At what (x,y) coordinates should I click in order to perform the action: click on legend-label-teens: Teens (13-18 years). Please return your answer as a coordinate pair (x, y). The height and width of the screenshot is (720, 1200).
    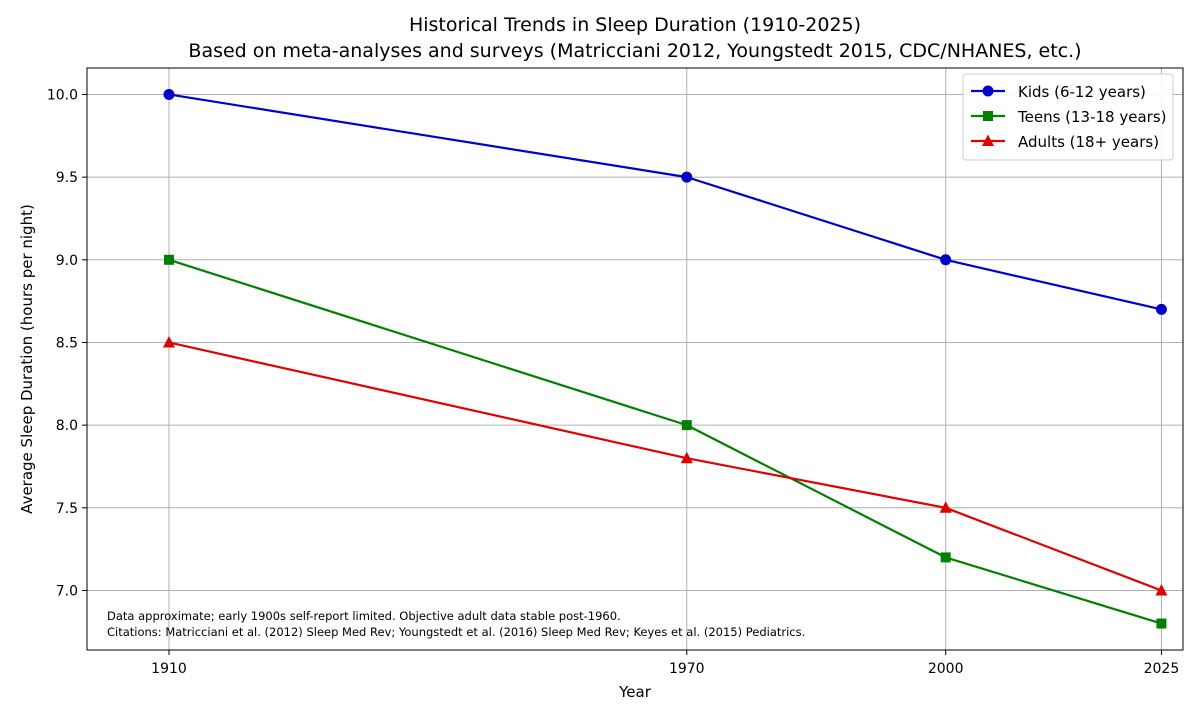
    Looking at the image, I should click on (1092, 117).